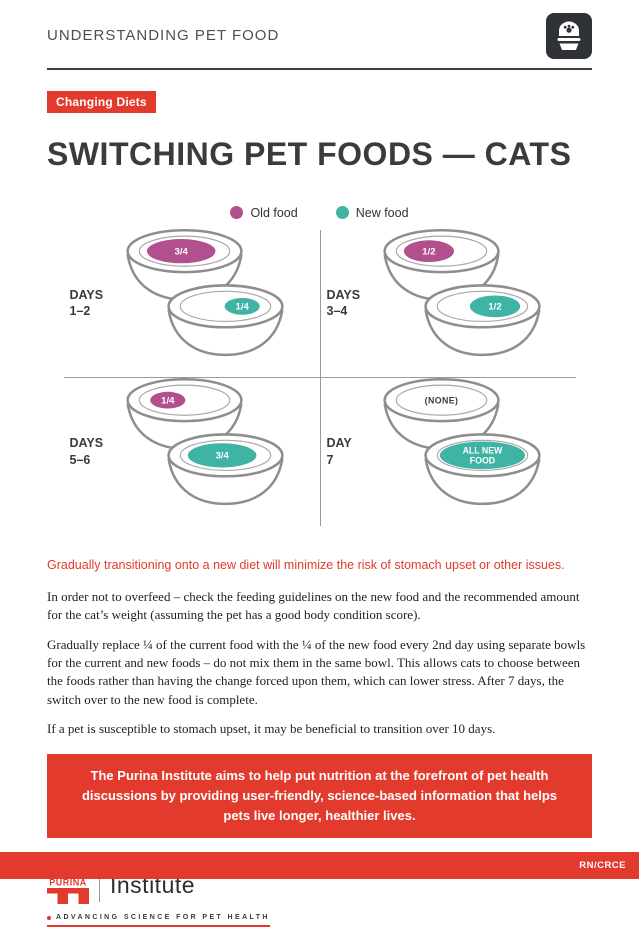 This screenshot has height=927, width=639. What do you see at coordinates (101, 102) in the screenshot?
I see `section-badge: Changing Diets` at bounding box center [101, 102].